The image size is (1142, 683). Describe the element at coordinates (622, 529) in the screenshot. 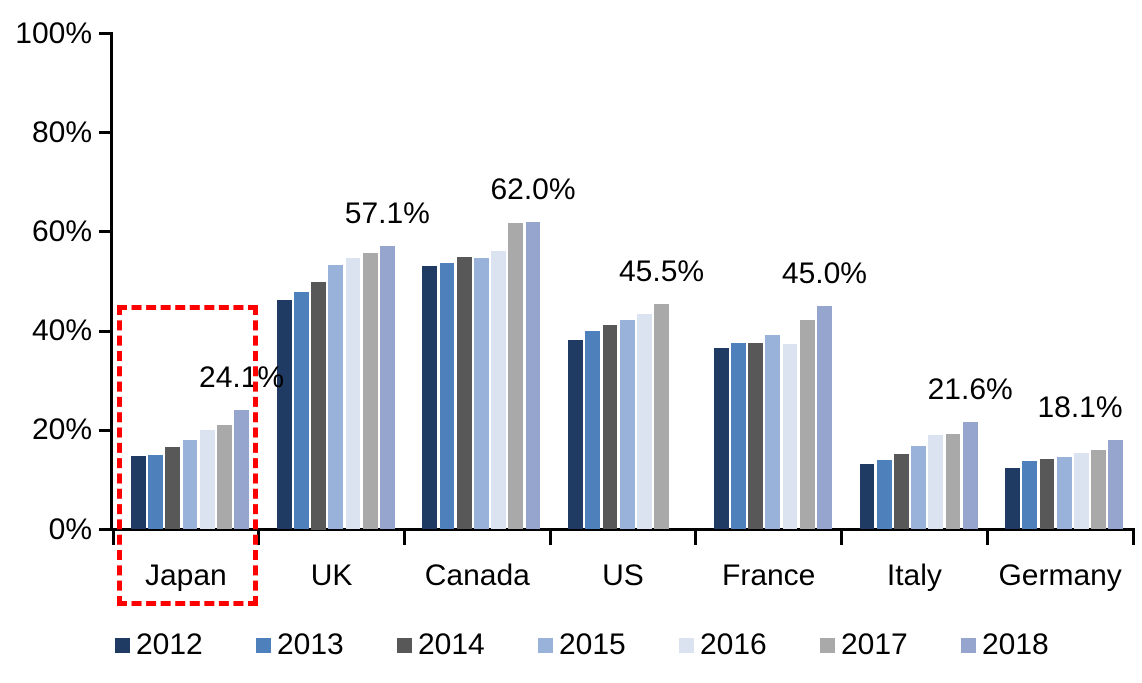

I see `x-axis-line` at that location.